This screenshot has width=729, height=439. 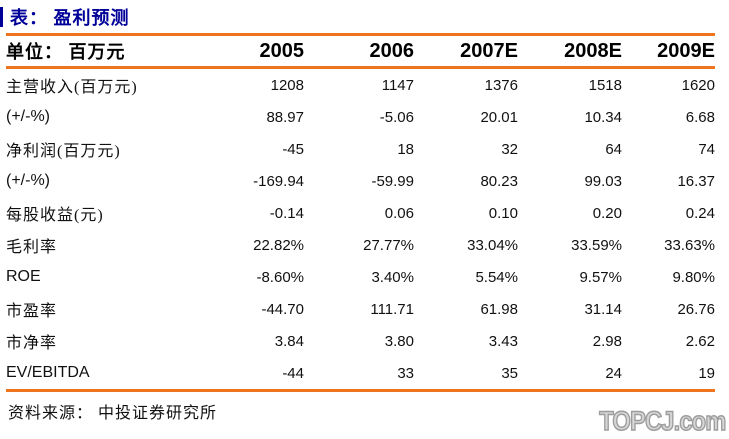 What do you see at coordinates (603, 309) in the screenshot?
I see `table-cell: 31.14` at bounding box center [603, 309].